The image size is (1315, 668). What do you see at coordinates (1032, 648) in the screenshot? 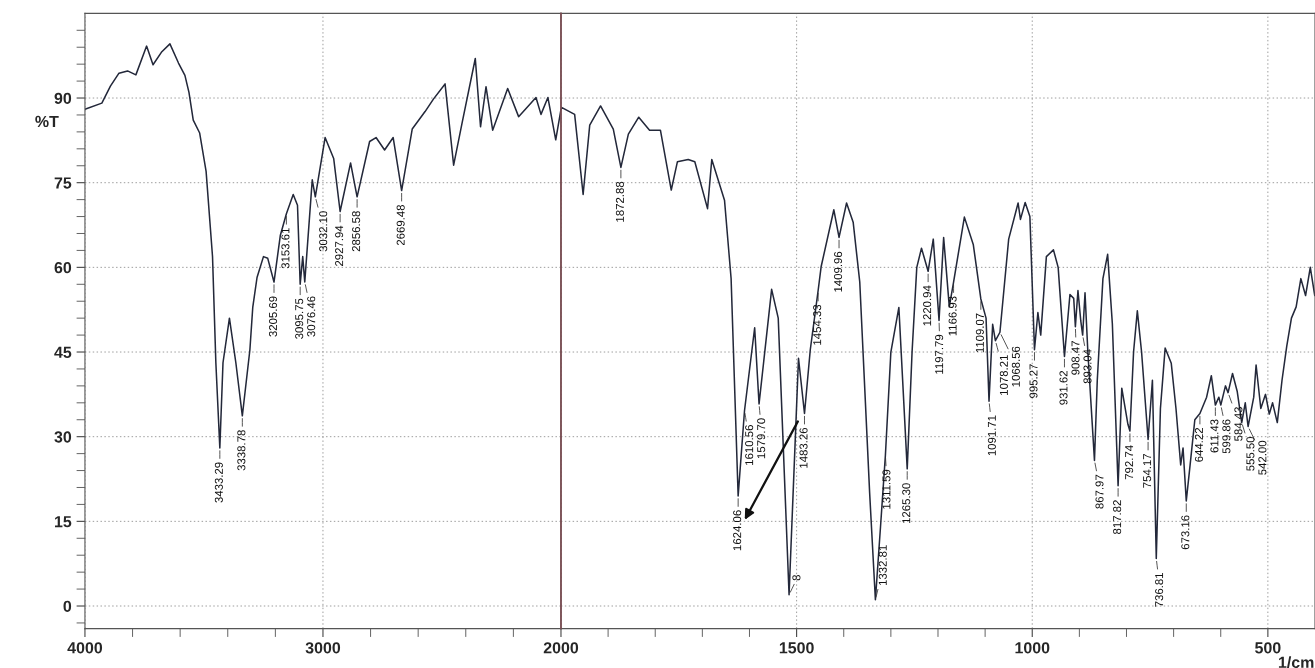
I see `x-tick-label: 1000` at bounding box center [1032, 648].